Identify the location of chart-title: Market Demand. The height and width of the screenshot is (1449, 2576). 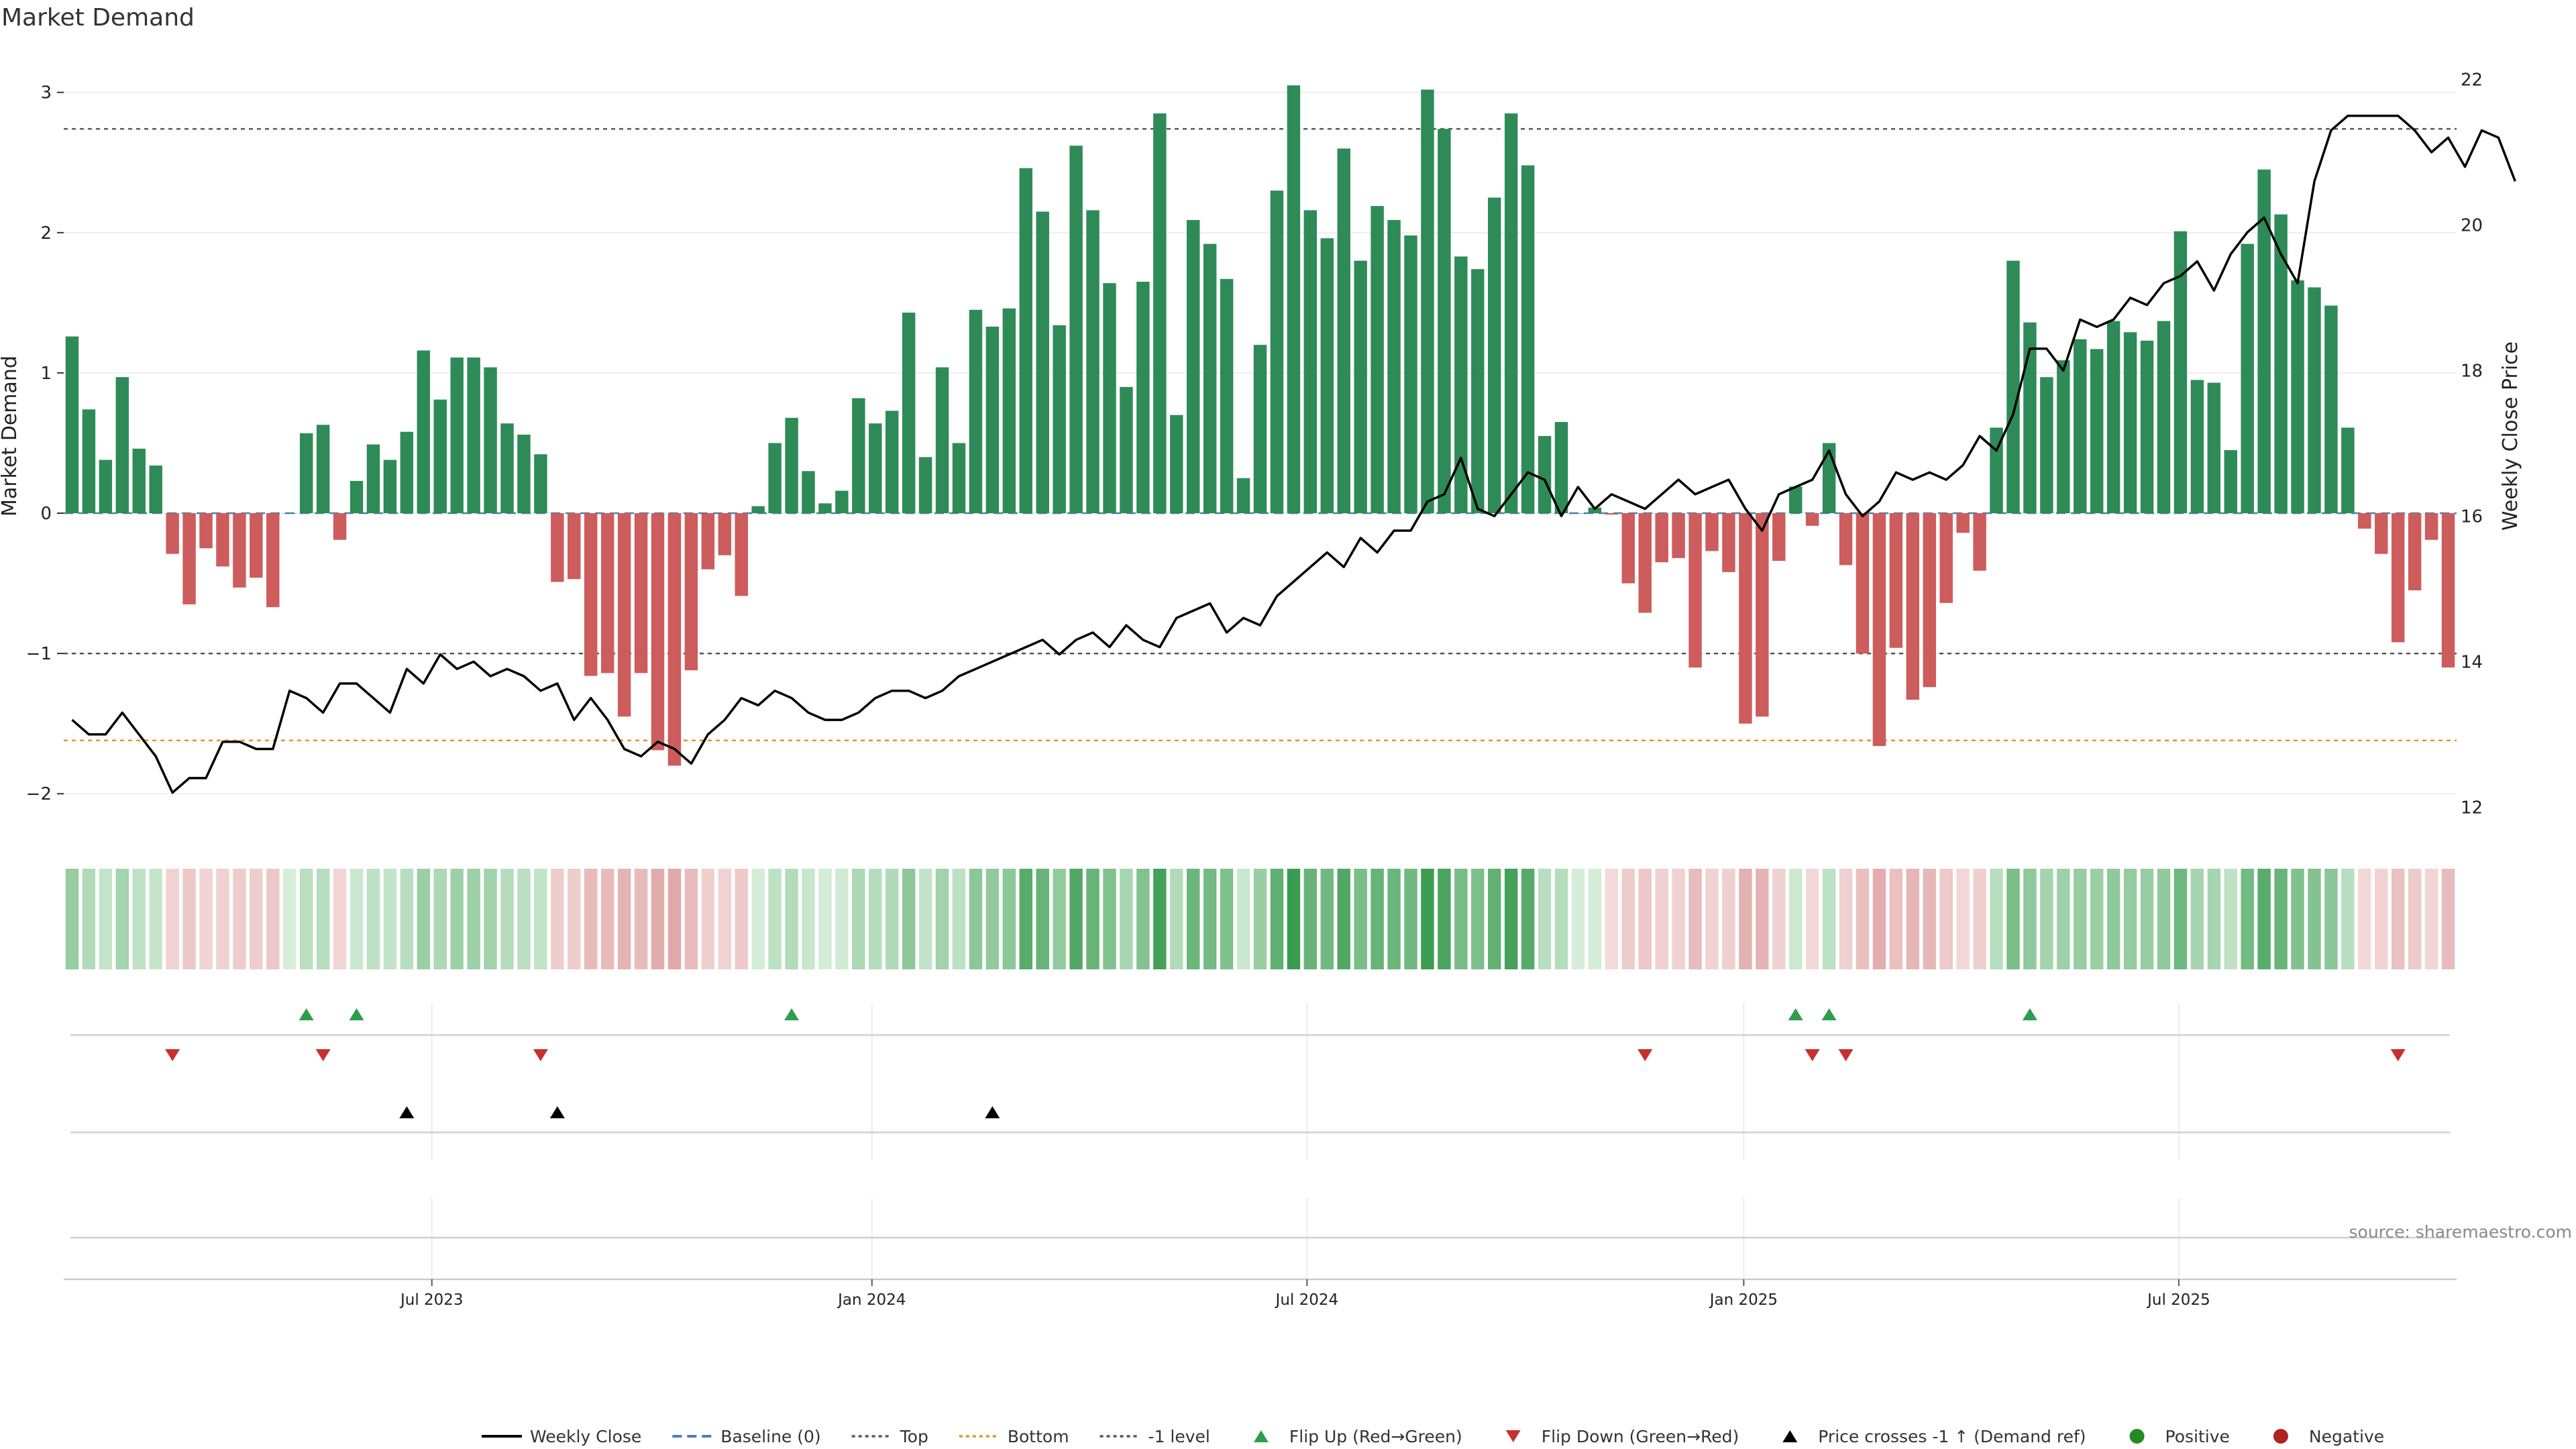
(98, 18).